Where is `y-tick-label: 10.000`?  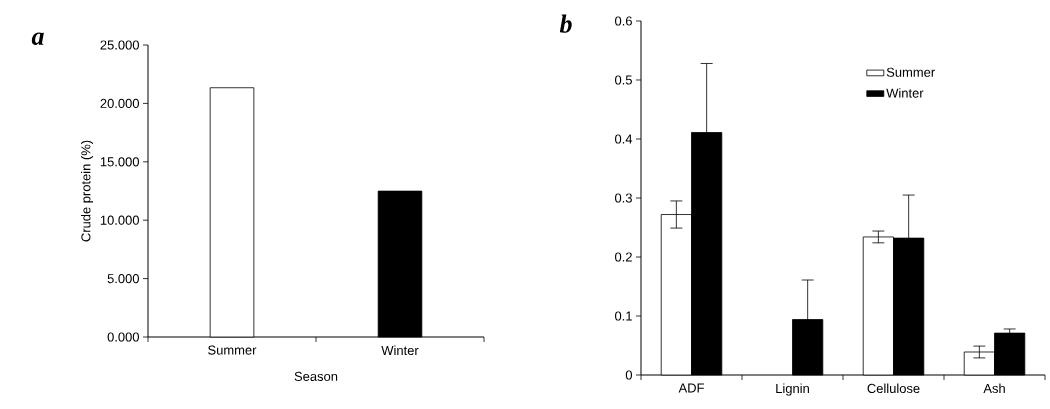
y-tick-label: 10.000 is located at coordinates (119, 220).